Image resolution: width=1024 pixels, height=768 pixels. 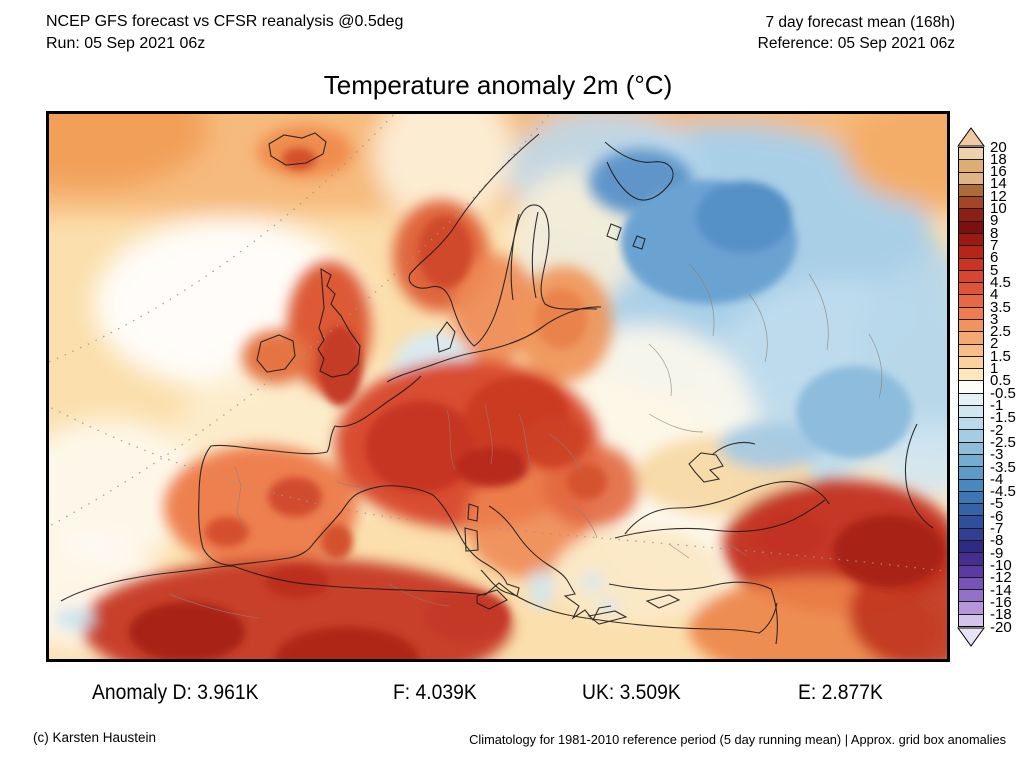 I want to click on colorbar-arrow-down, so click(x=971, y=637).